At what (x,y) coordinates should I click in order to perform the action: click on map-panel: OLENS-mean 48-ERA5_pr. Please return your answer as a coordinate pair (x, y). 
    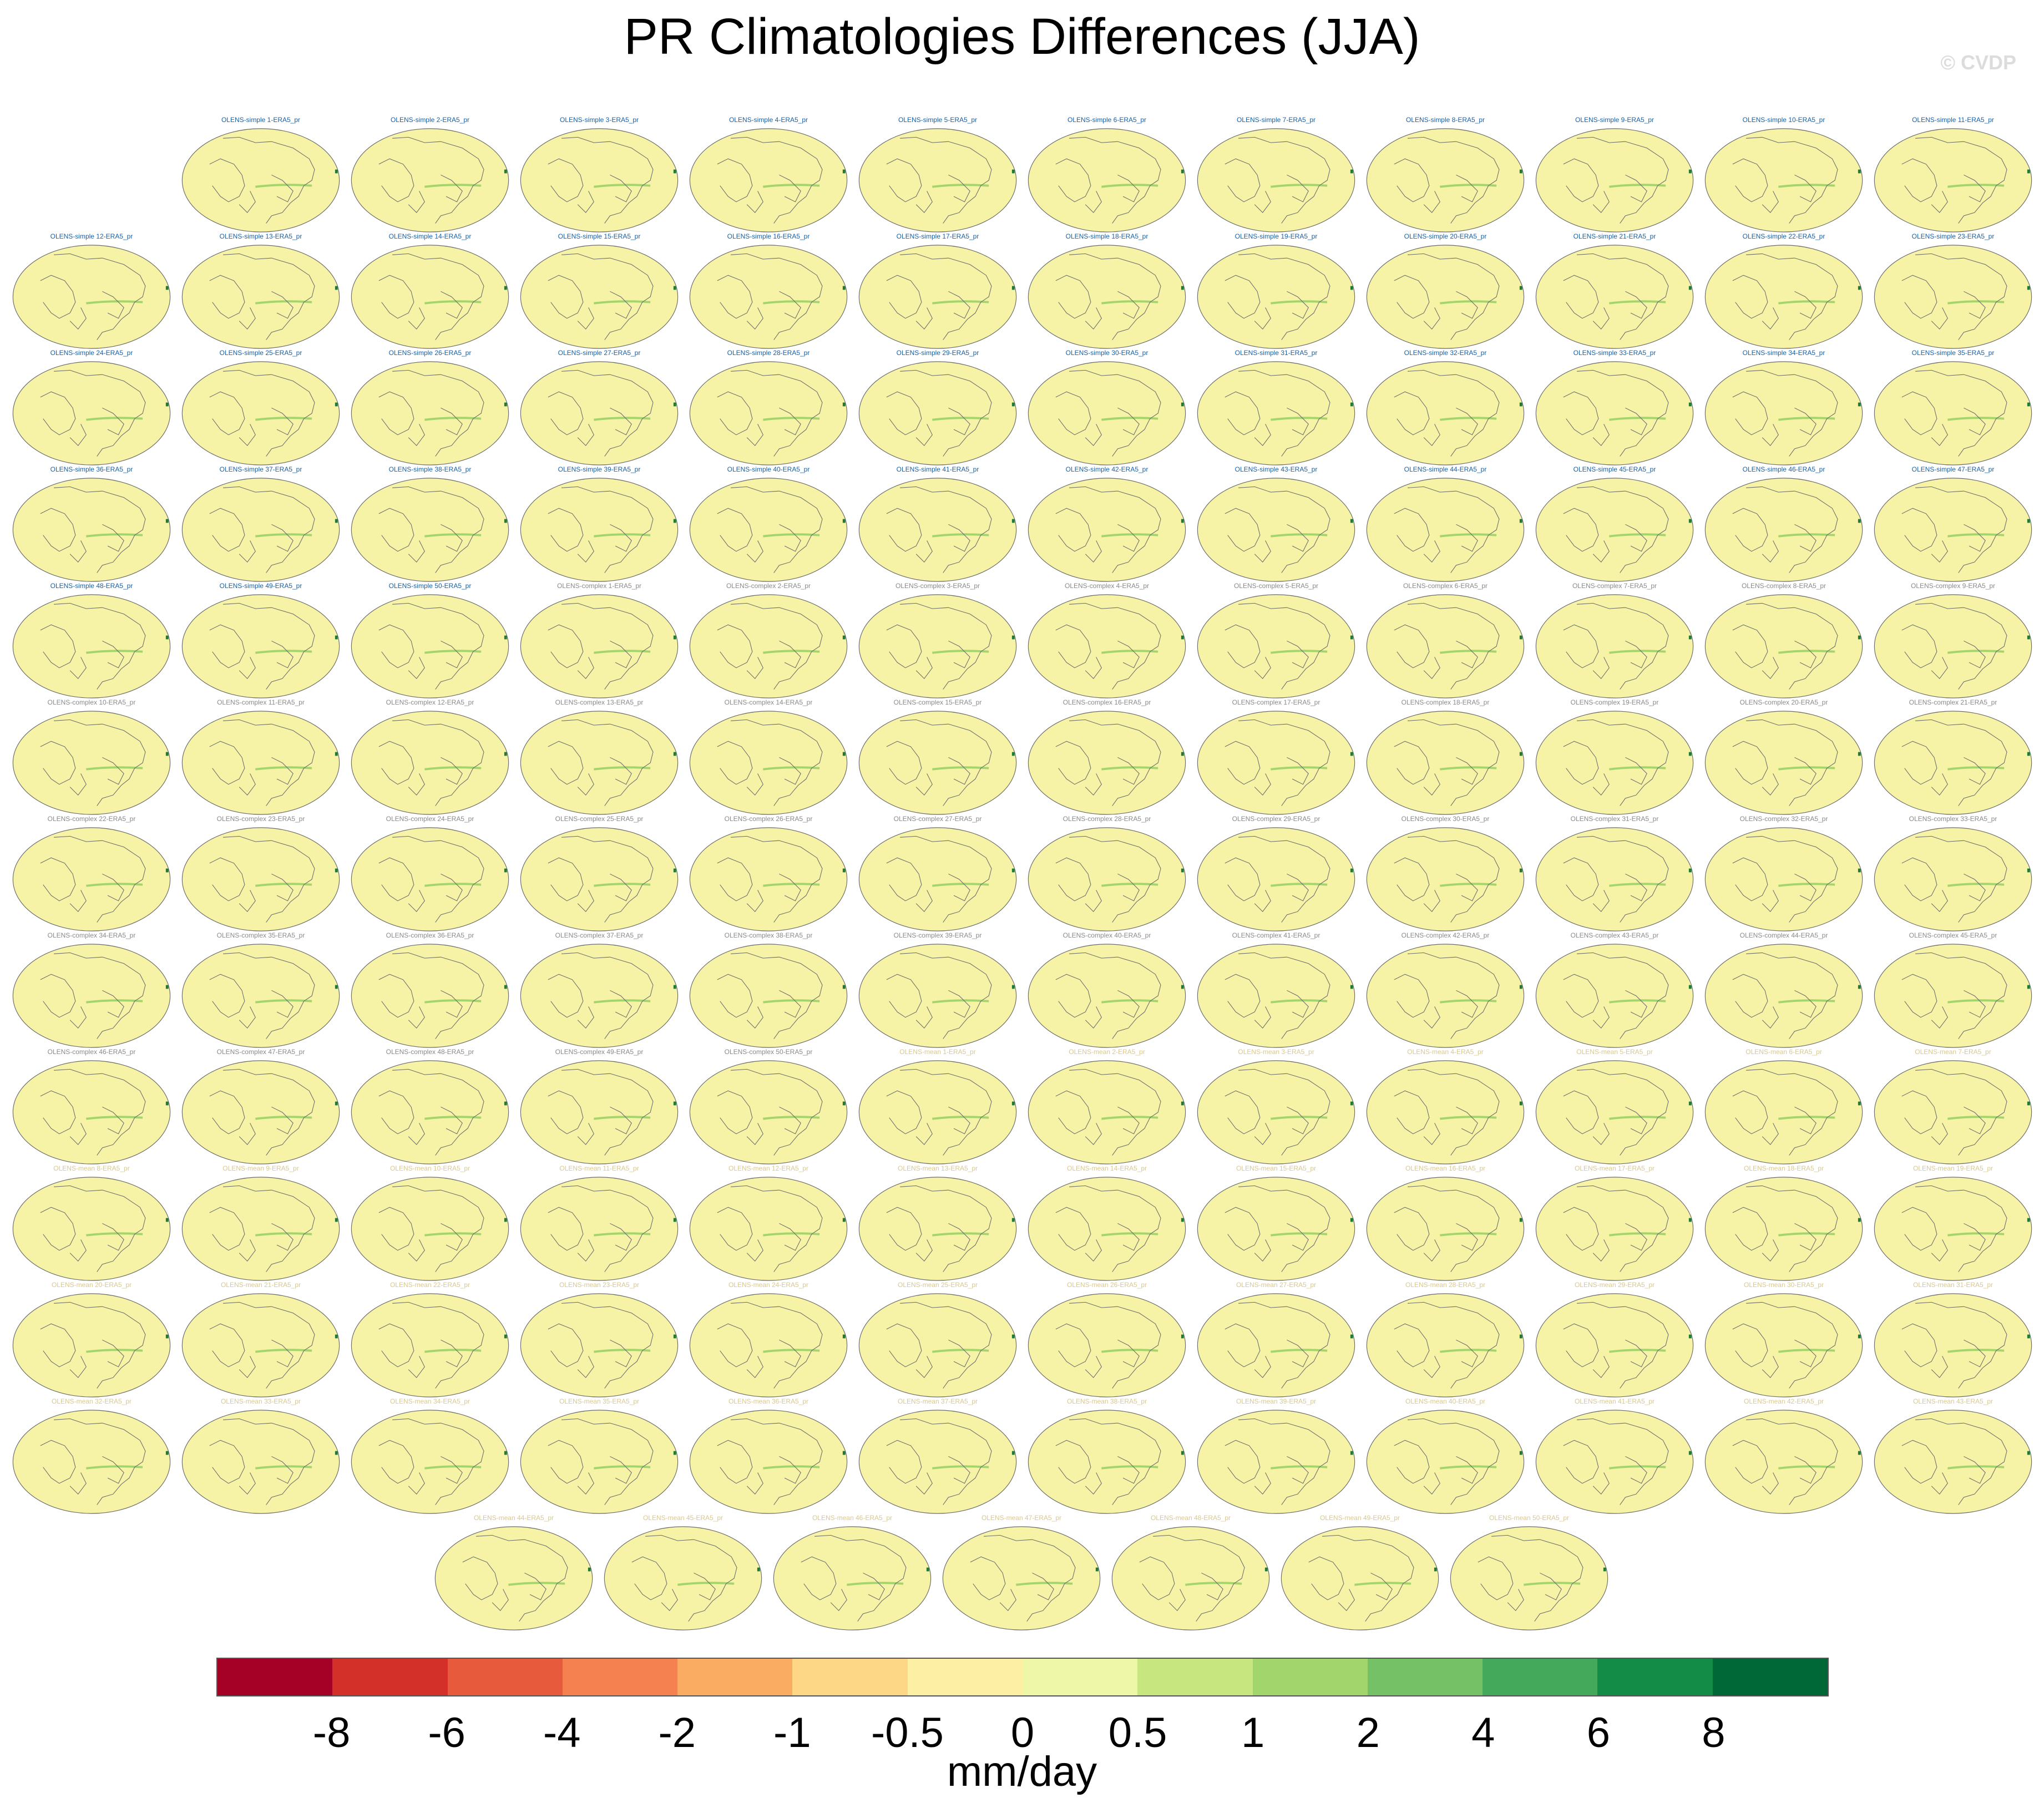
    Looking at the image, I should click on (1191, 1572).